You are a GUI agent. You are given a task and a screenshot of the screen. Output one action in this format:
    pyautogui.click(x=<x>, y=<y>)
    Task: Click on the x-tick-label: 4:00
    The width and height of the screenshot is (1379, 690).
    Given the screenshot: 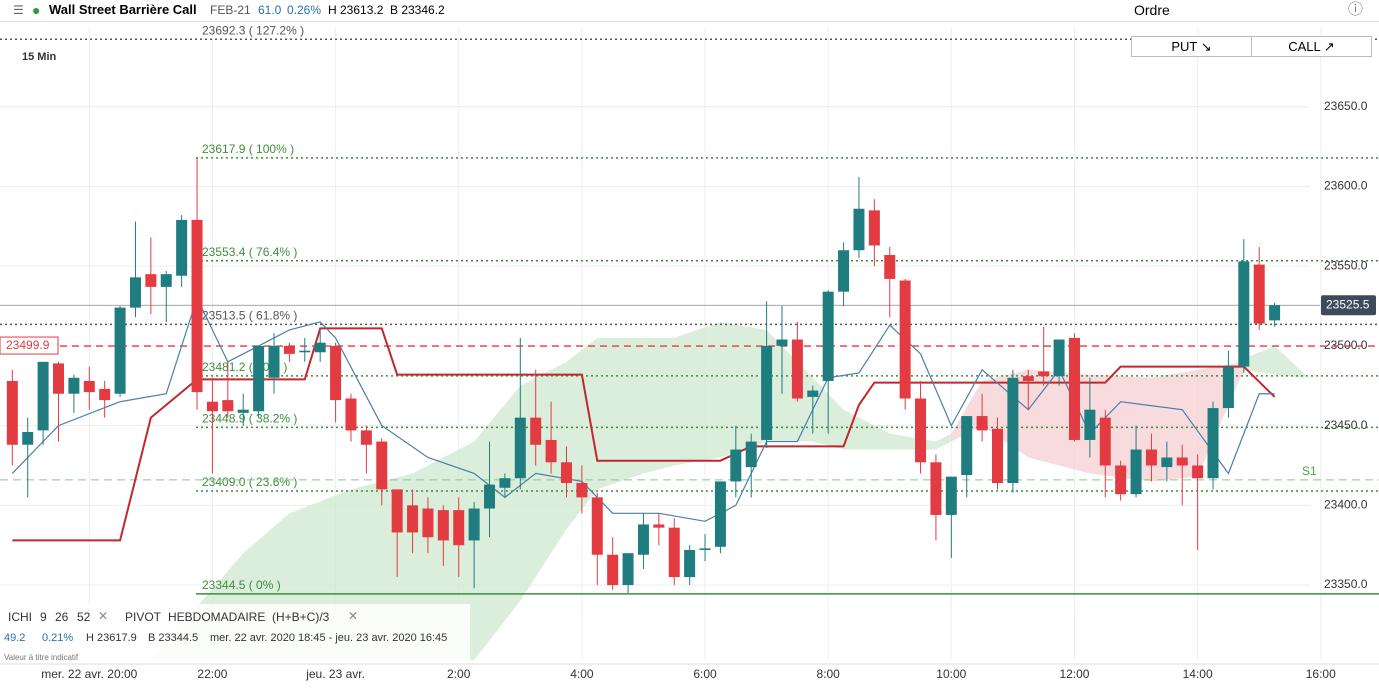 What is the action you would take?
    pyautogui.click(x=582, y=674)
    